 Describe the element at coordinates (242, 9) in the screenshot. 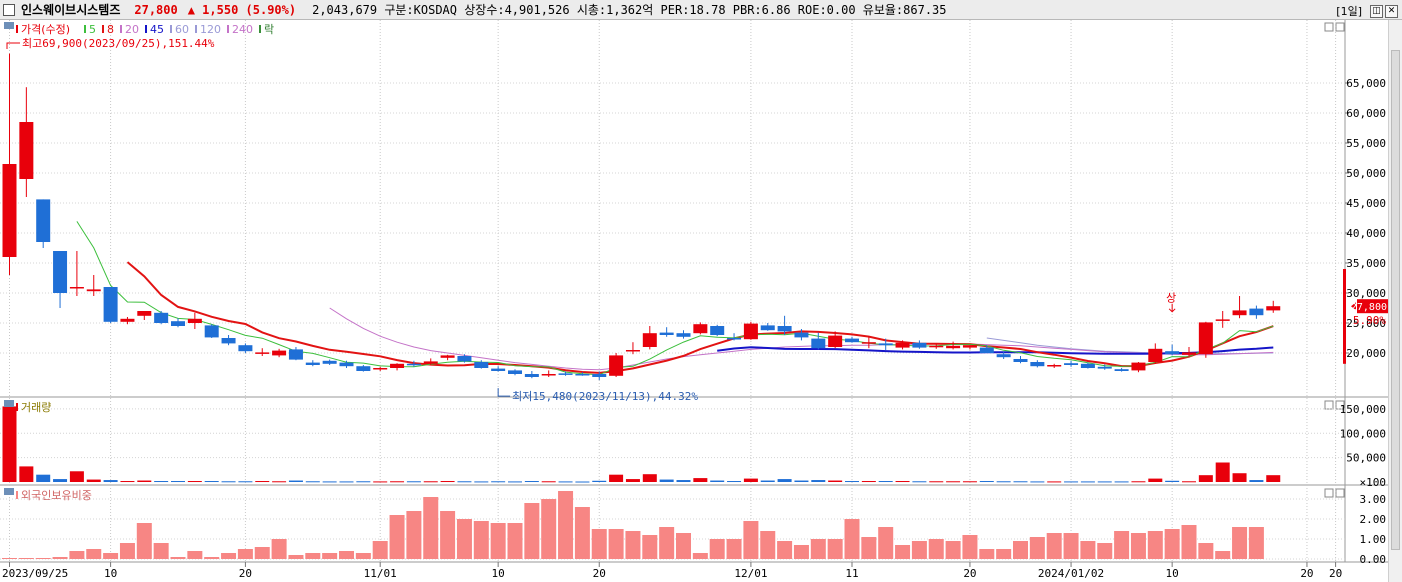

I see `price-change: ▲ 1,550 (5.90%)` at that location.